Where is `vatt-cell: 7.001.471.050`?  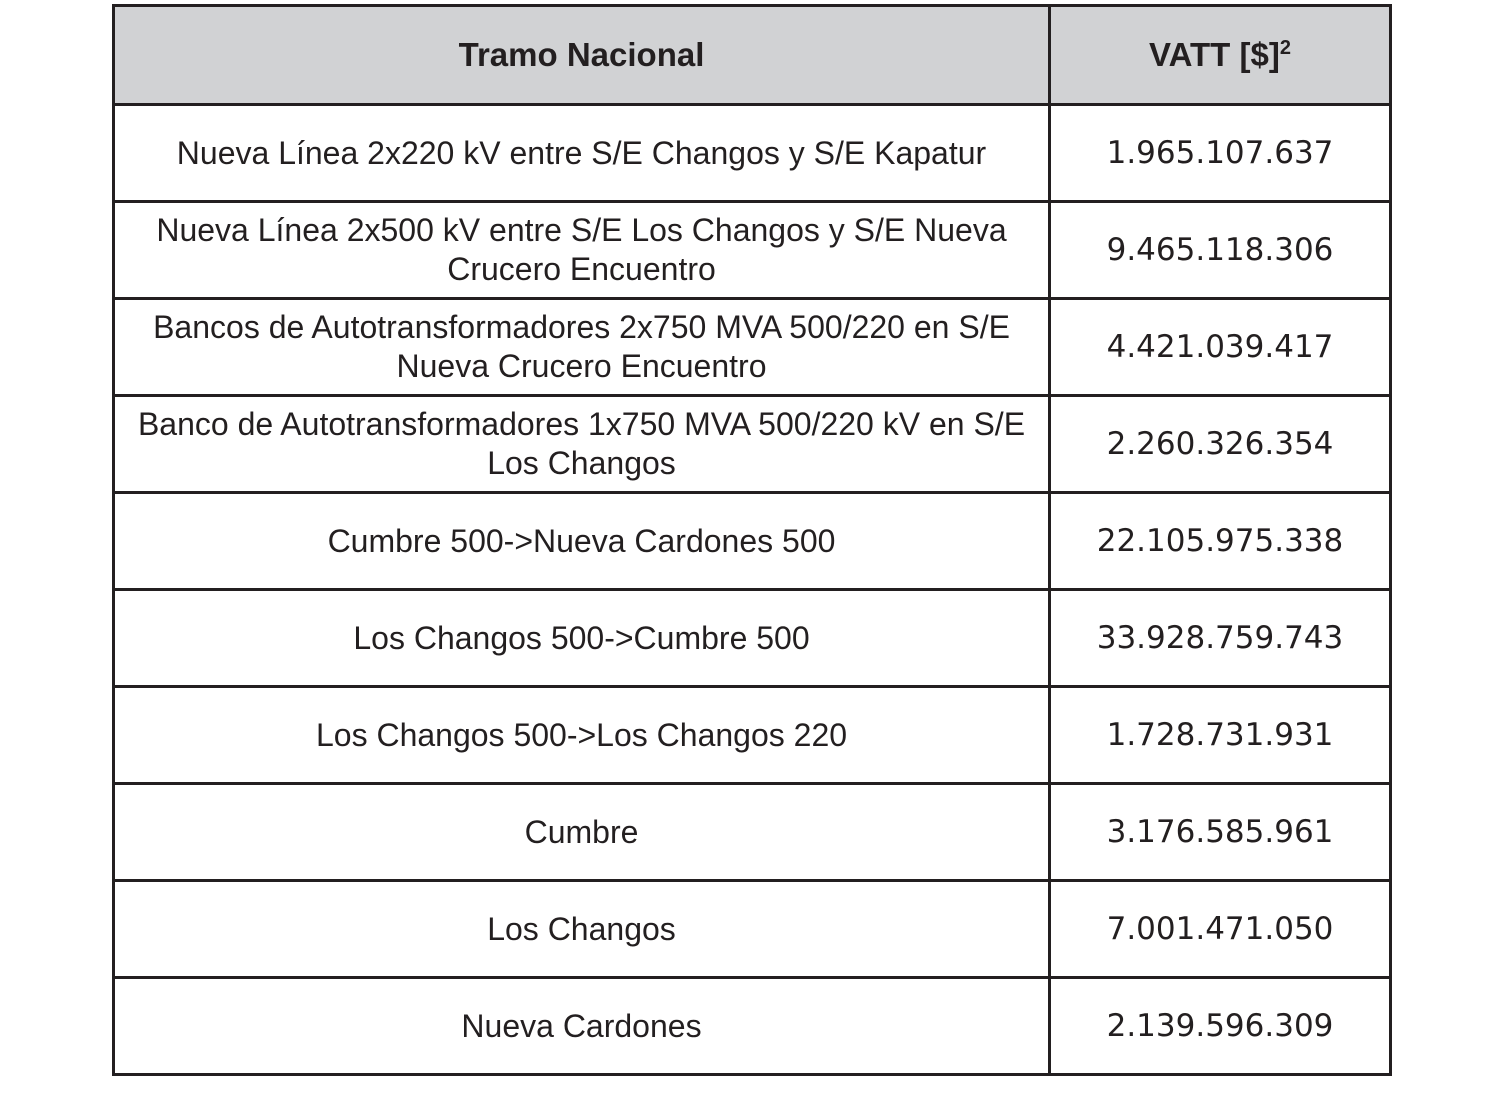
vatt-cell: 7.001.471.050 is located at coordinates (1220, 929).